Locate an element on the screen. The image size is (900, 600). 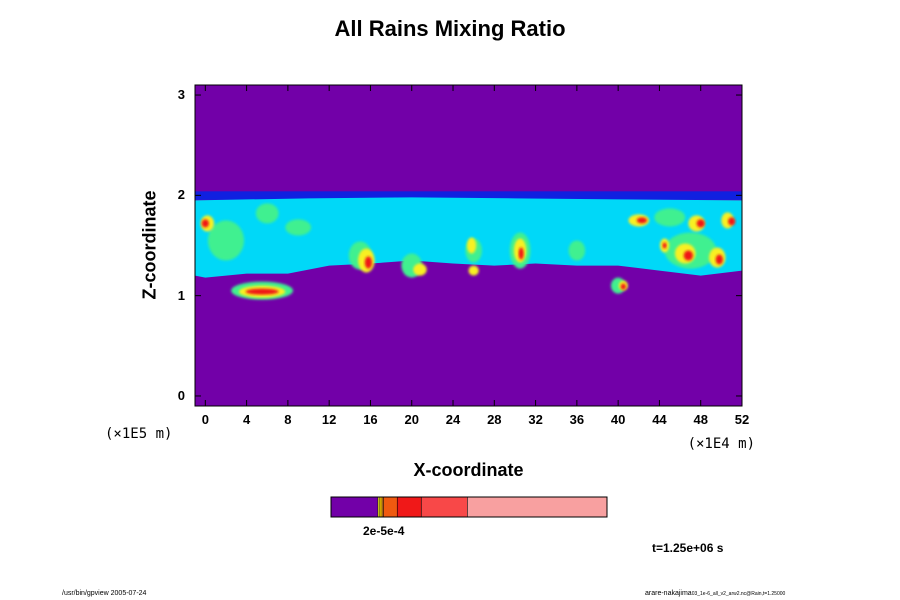
colorbar-tick-label: 2e-5e-4 is located at coordinates (384, 531).